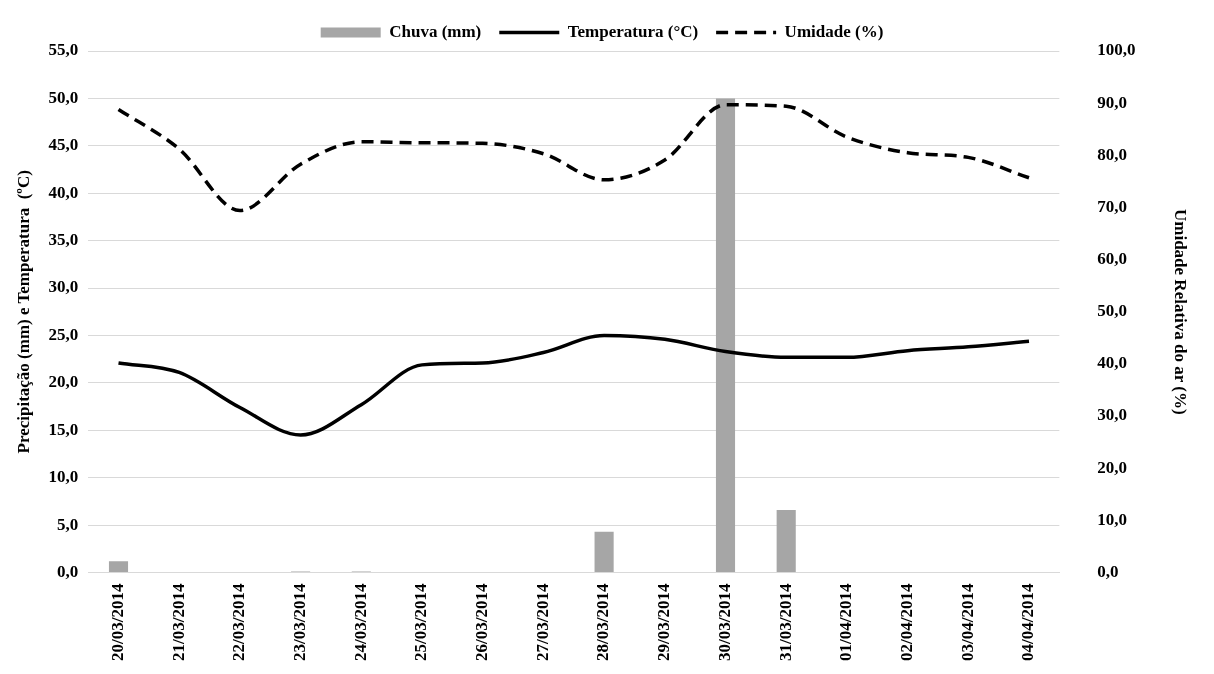 The image size is (1214, 674). I want to click on legend-label: Chuva (mm), so click(435, 31).